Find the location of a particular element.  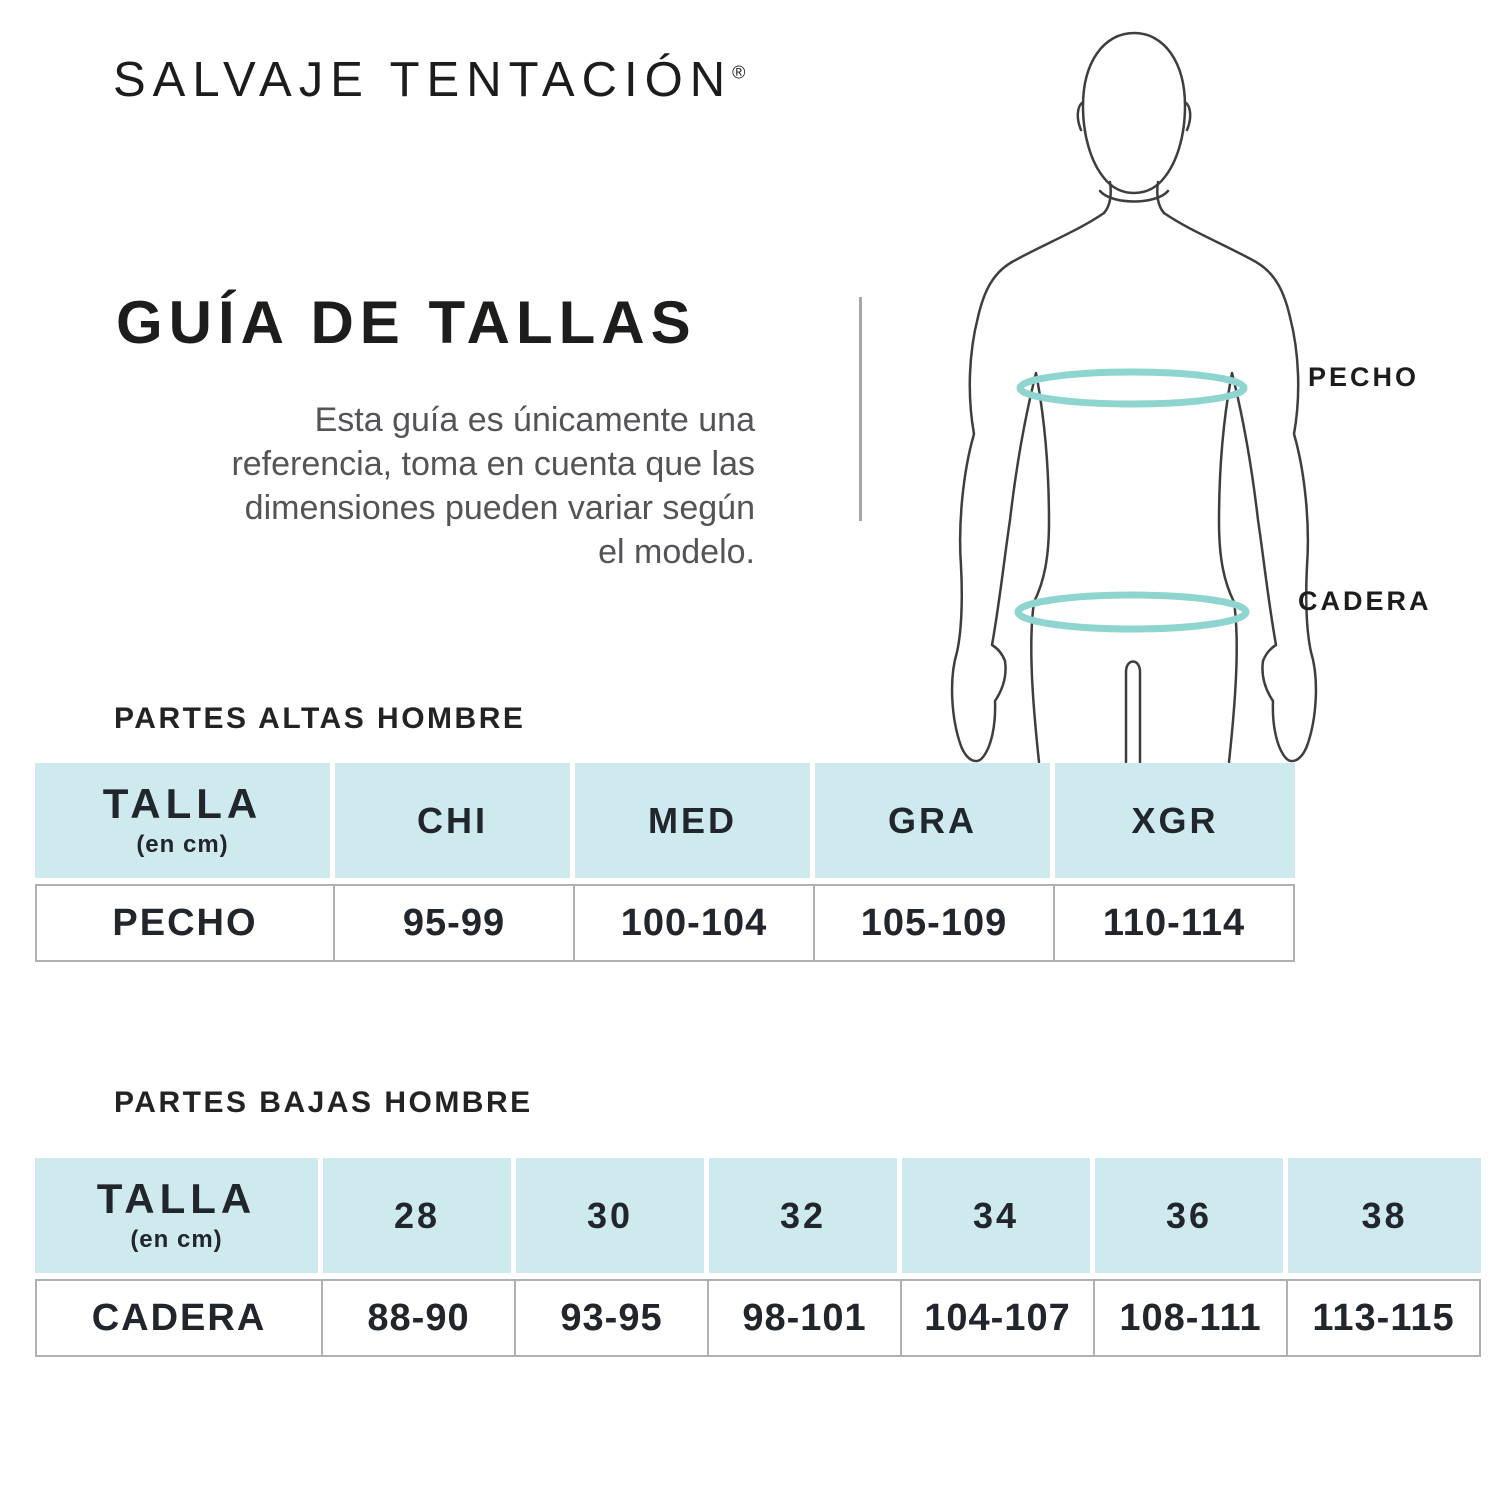

section-heading-partes-bajas: PARTES BAJAS HOMBRE is located at coordinates (323, 1102).